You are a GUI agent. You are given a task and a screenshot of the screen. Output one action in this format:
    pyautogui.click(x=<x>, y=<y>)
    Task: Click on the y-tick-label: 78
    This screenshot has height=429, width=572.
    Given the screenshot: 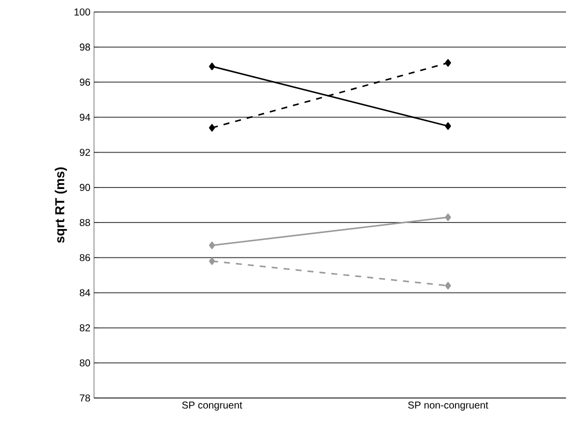 What is the action you would take?
    pyautogui.click(x=85, y=398)
    